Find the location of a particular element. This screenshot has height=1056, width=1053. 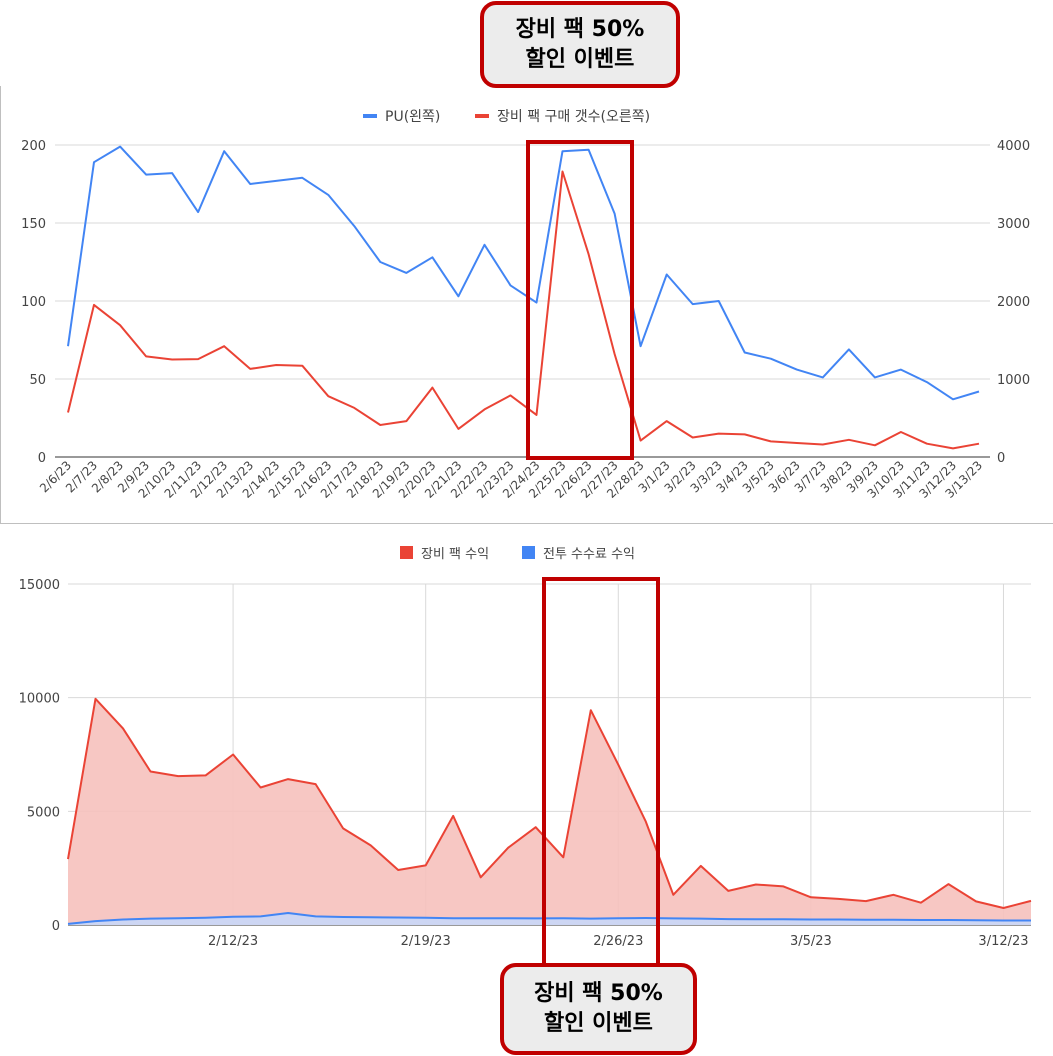

discount-event-callout-top: 장비 팩 50% 할인 이벤트 is located at coordinates (580, 44).